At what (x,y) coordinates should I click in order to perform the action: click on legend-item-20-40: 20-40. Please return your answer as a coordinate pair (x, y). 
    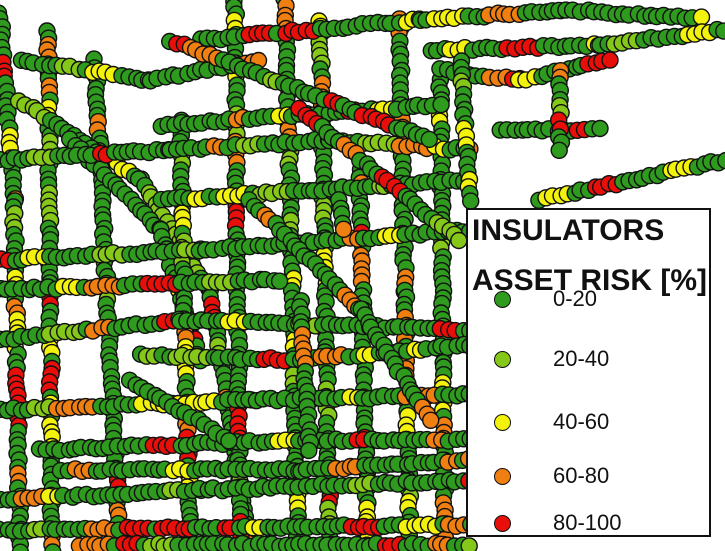
    Looking at the image, I should click on (551, 359).